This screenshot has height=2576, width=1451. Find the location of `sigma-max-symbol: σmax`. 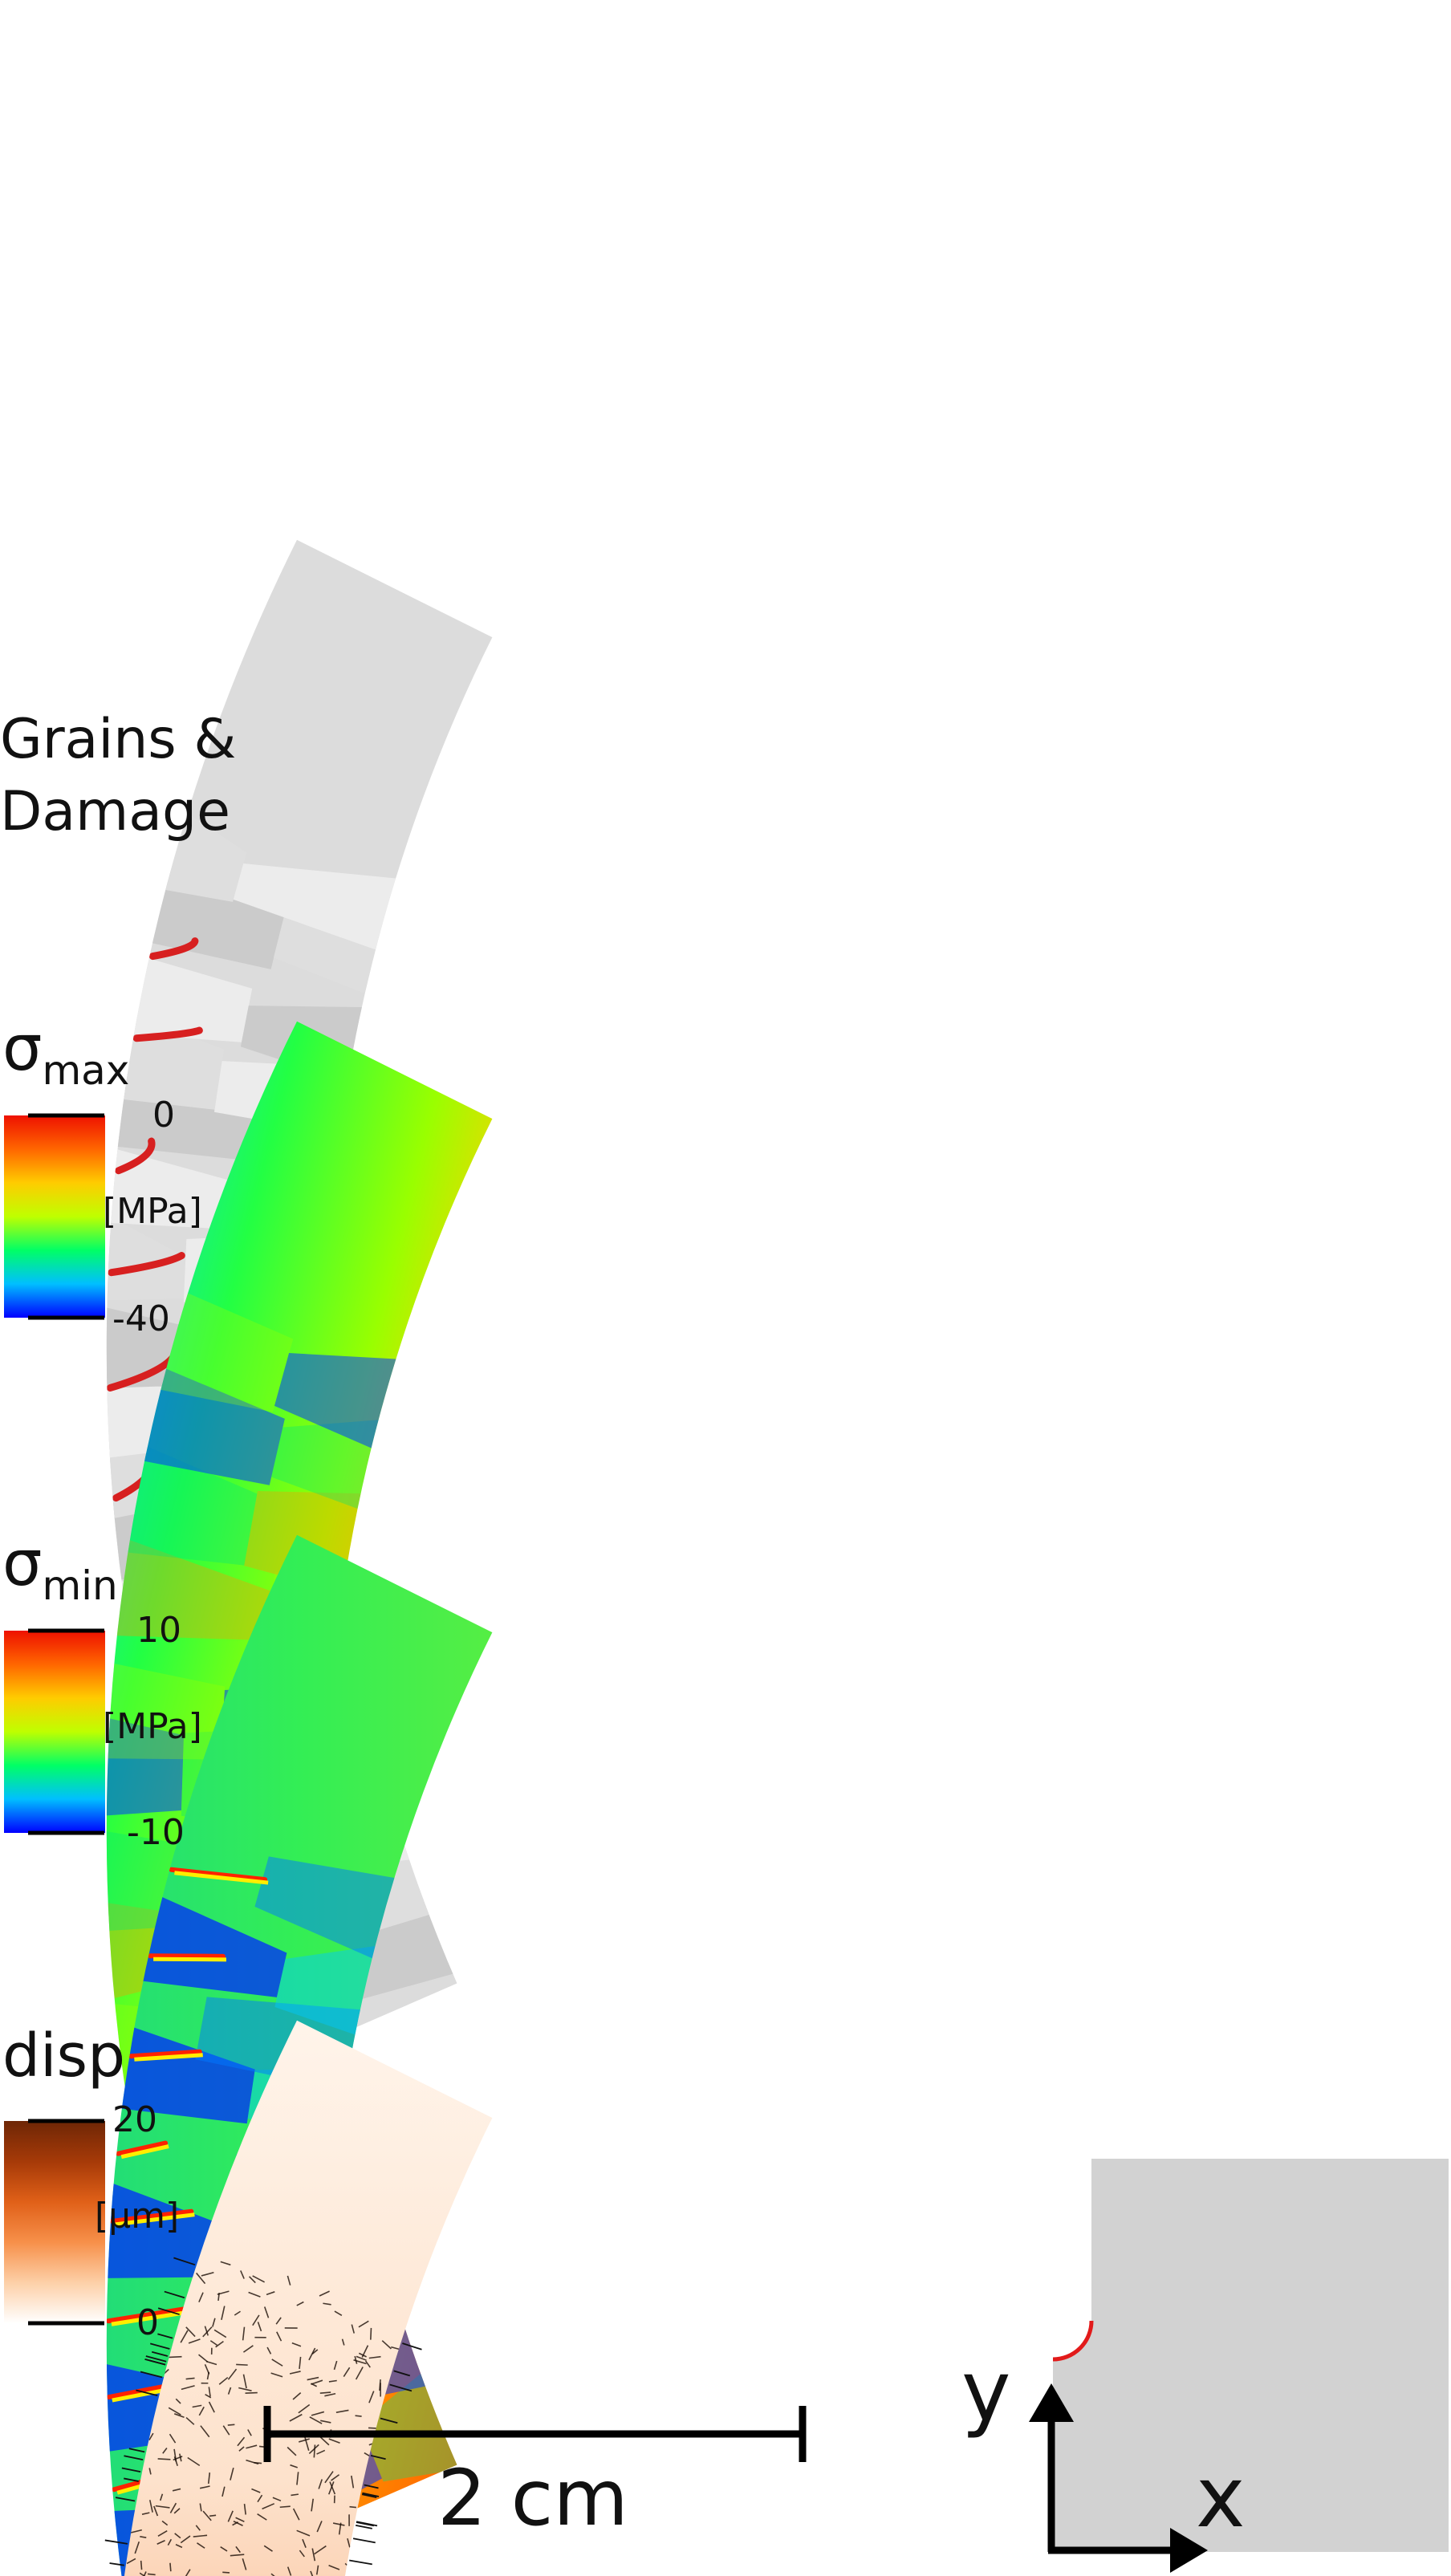

sigma-max-symbol: σmax is located at coordinates (65, 1054).